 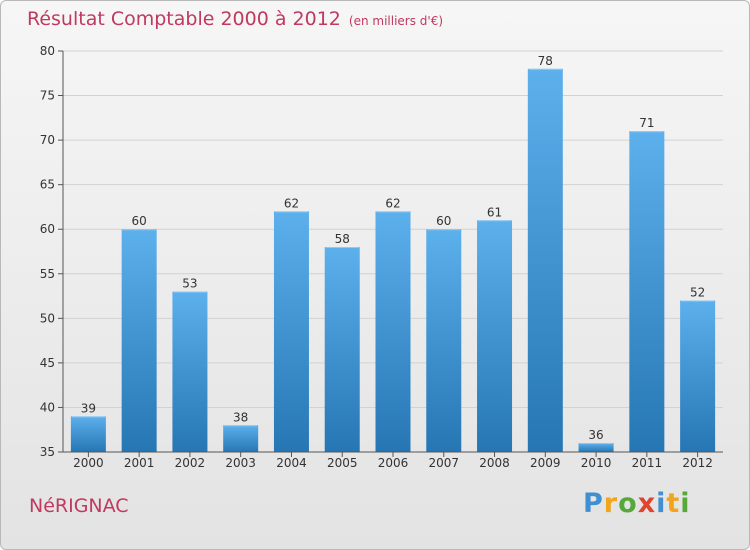 I want to click on x-tick-label: 2008, so click(x=494, y=463).